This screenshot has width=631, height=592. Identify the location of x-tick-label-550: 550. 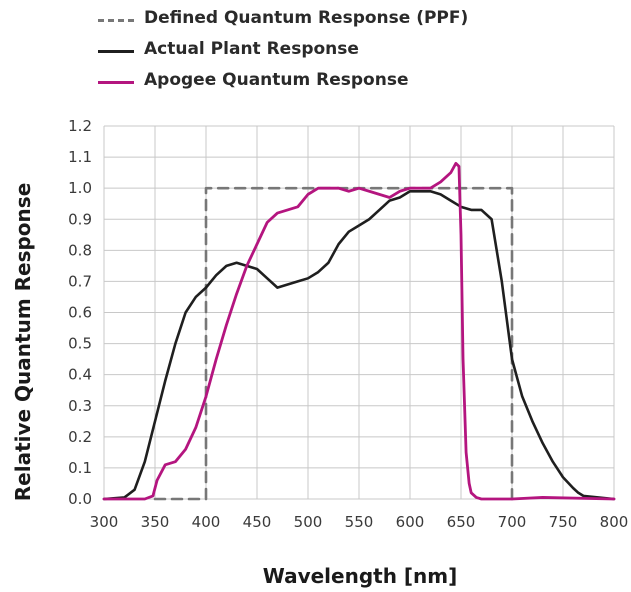
(359, 522).